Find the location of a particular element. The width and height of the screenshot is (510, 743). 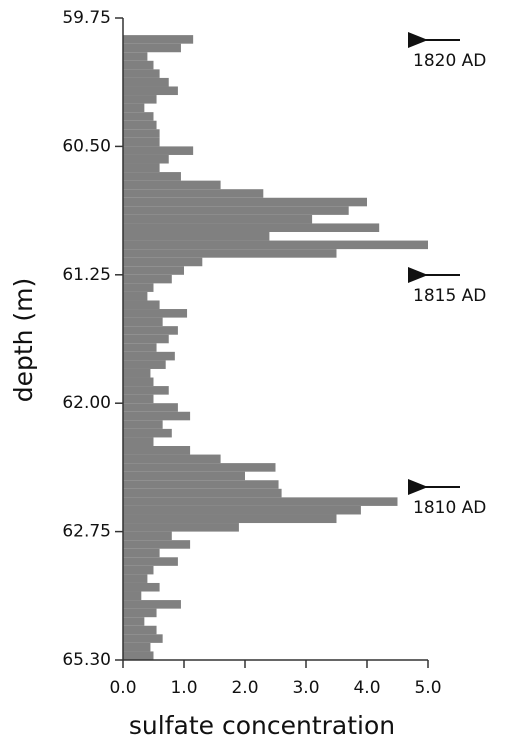

y-tick-label: 62.75 is located at coordinates (86, 532).